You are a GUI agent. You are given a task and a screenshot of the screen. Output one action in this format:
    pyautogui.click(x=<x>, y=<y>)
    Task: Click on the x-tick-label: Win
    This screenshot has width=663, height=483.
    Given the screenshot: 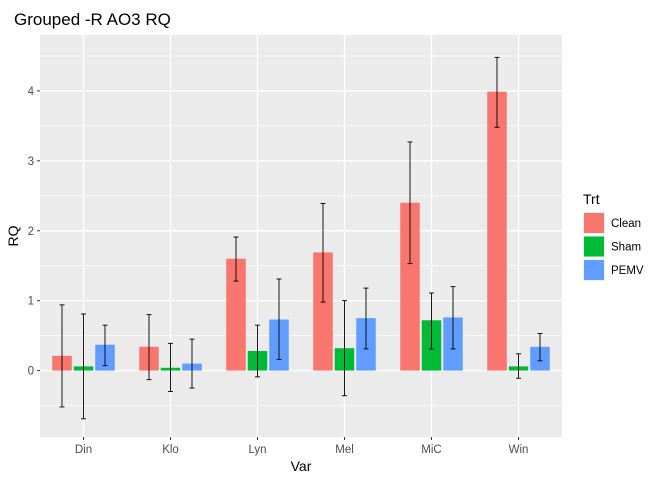 What is the action you would take?
    pyautogui.click(x=519, y=450)
    